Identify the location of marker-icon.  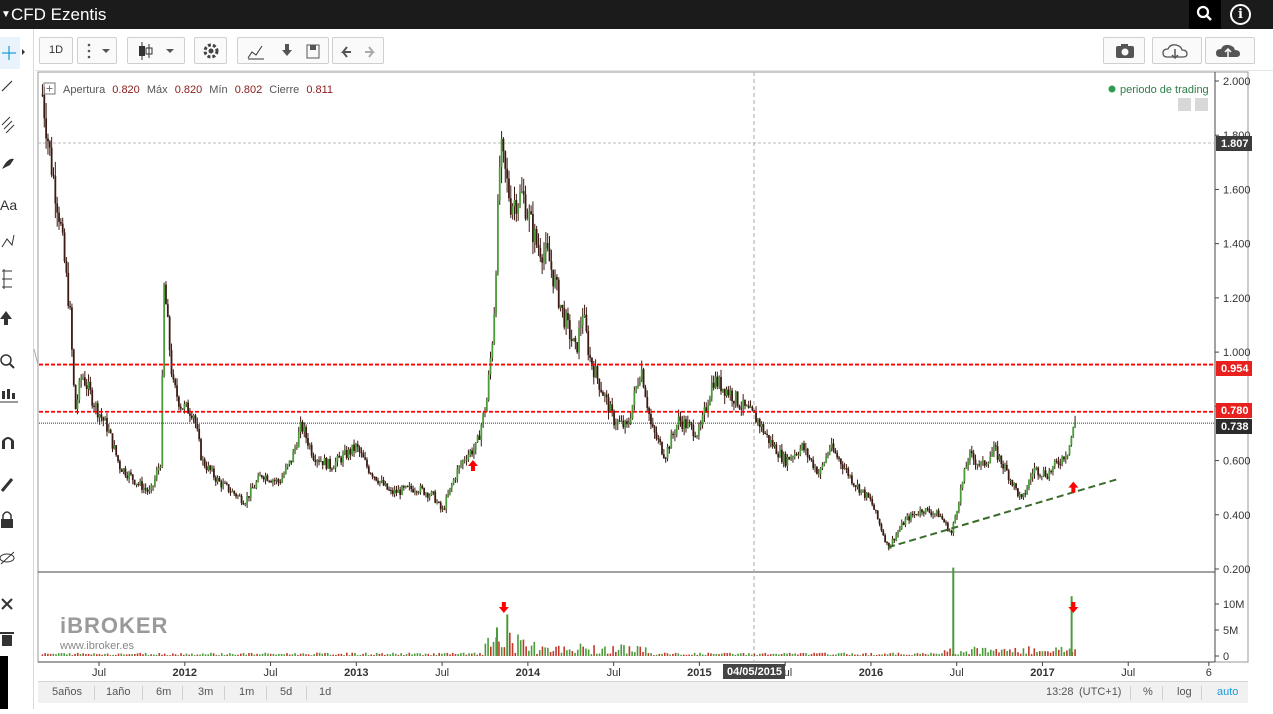
(9, 396).